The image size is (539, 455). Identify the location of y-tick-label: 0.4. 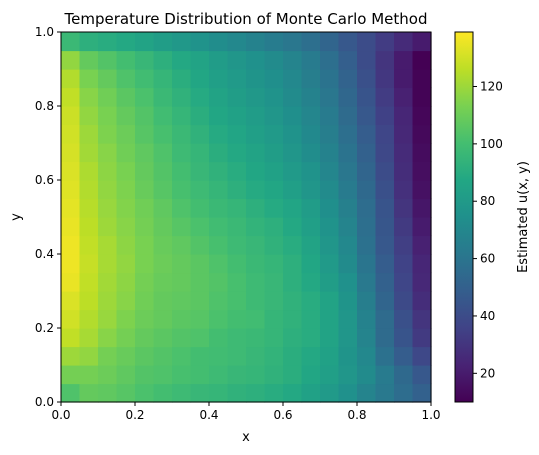
(44, 254).